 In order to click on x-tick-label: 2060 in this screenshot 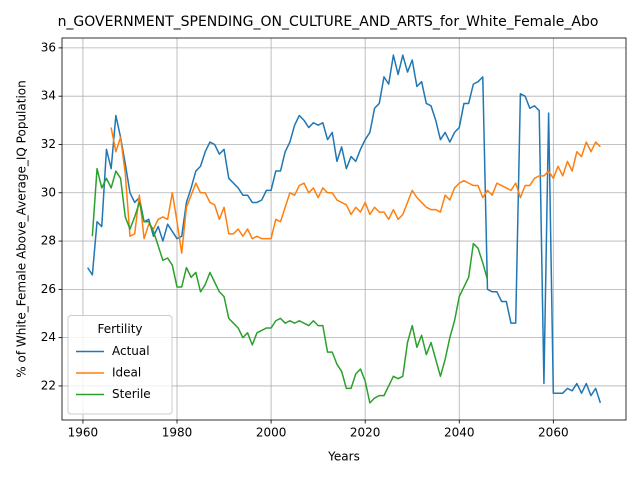, I will do `click(553, 433)`.